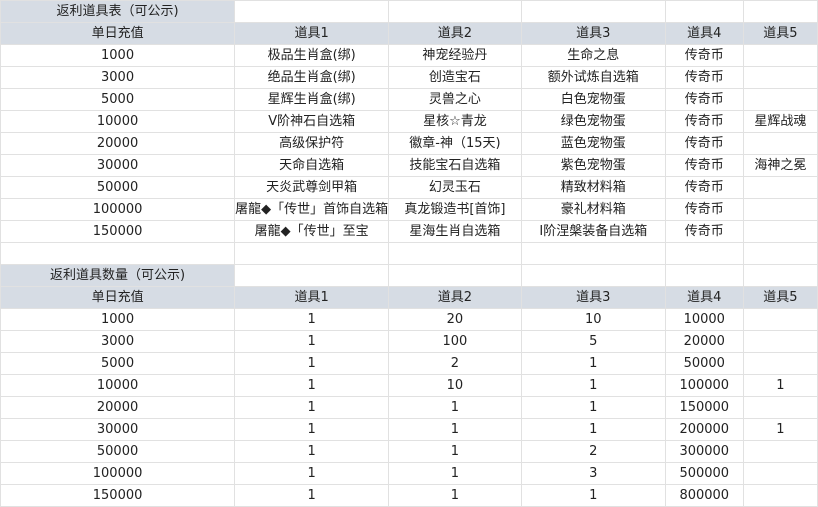 This screenshot has height=507, width=818. Describe the element at coordinates (312, 33) in the screenshot. I see `column-header: 道具1` at that location.